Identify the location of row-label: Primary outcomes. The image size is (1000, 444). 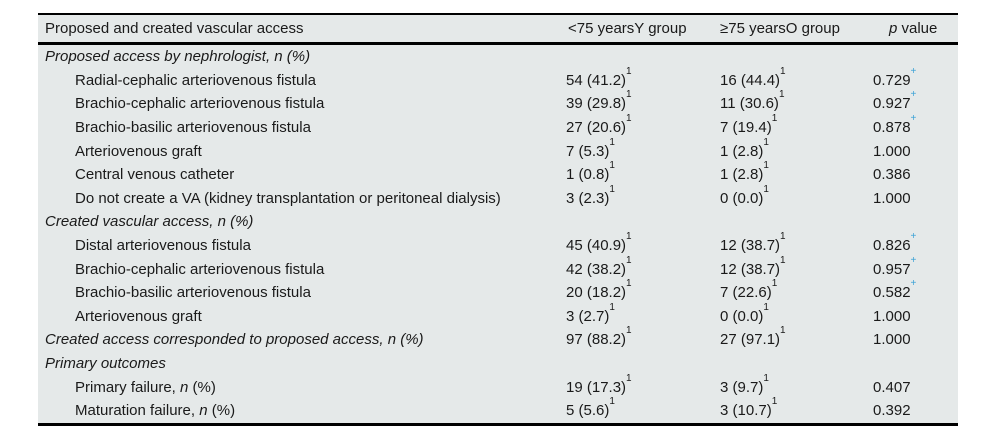
(301, 363).